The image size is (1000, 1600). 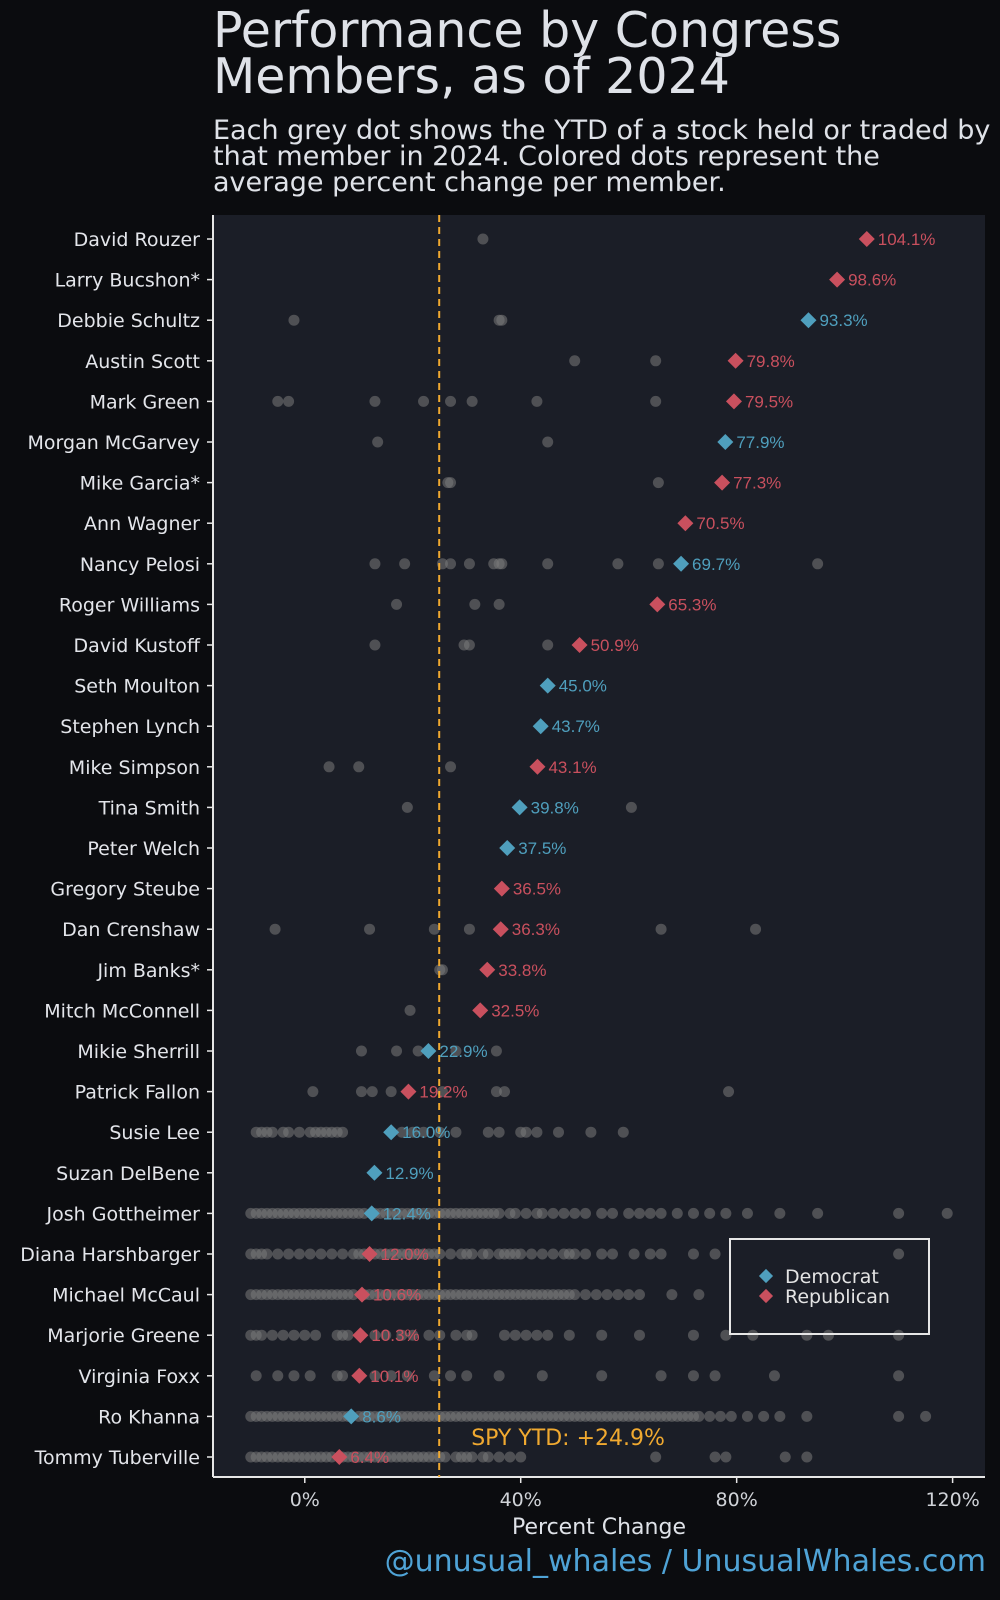 I want to click on member-average-label: 8.6%, so click(x=381, y=1416).